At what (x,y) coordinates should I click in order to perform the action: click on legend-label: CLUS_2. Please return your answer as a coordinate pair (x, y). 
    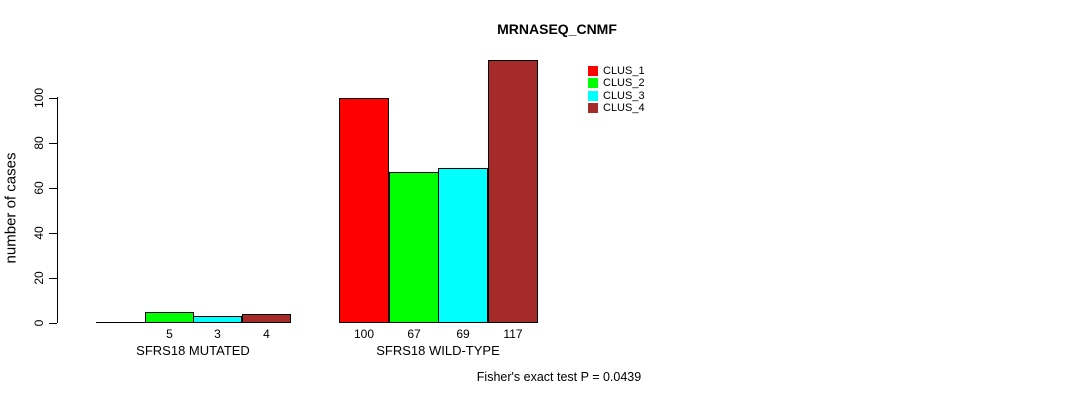
    Looking at the image, I should click on (624, 83).